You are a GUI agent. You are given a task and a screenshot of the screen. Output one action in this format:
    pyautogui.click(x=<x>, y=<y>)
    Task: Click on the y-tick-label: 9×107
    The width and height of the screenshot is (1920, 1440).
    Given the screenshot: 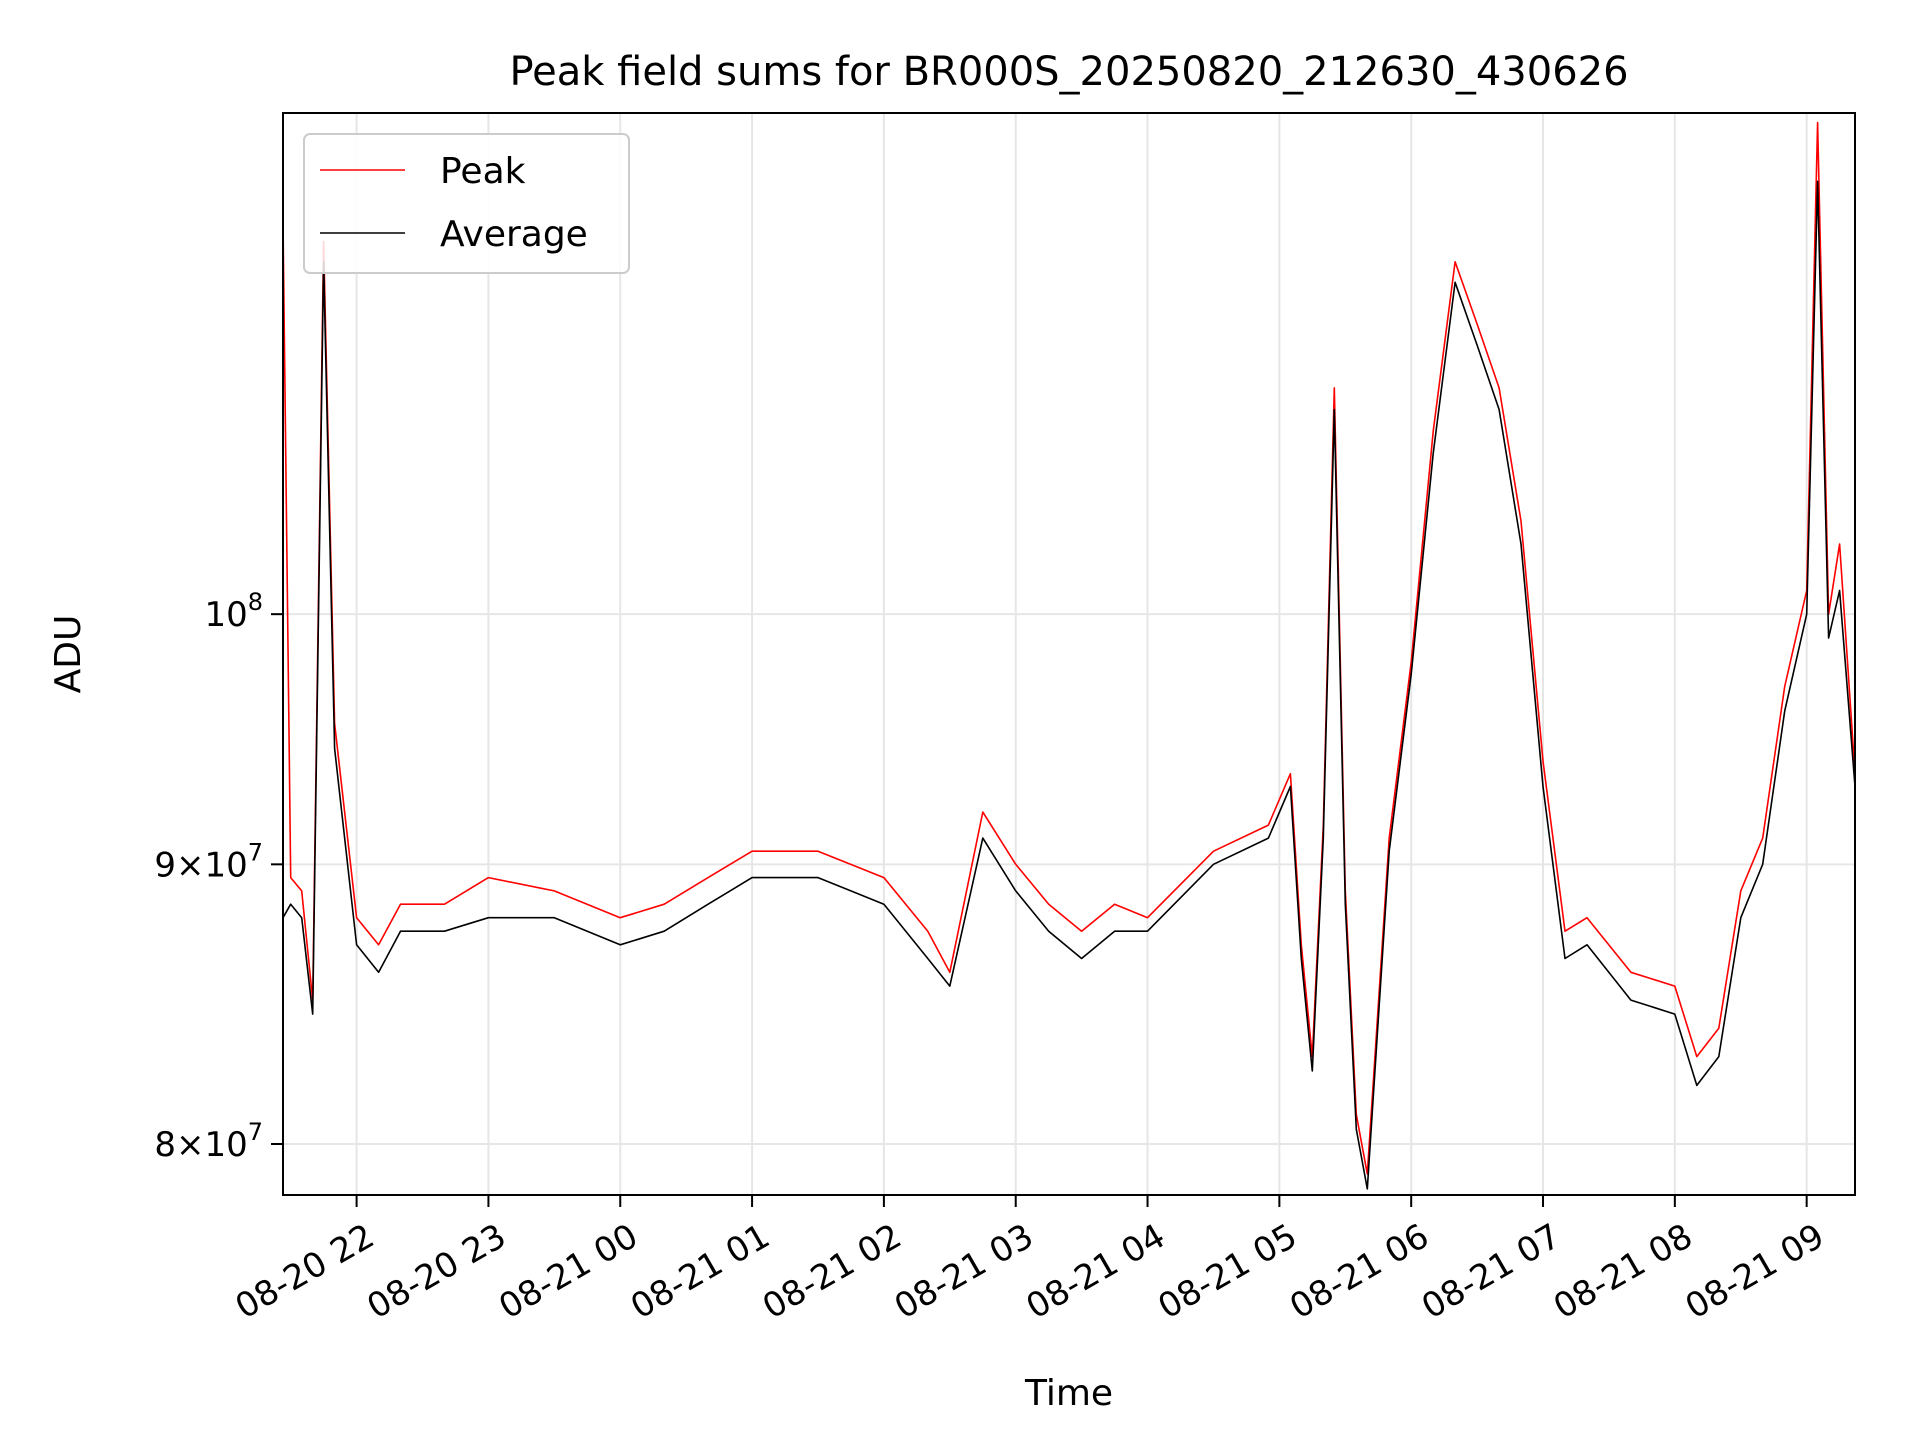 What is the action you would take?
    pyautogui.click(x=208, y=861)
    